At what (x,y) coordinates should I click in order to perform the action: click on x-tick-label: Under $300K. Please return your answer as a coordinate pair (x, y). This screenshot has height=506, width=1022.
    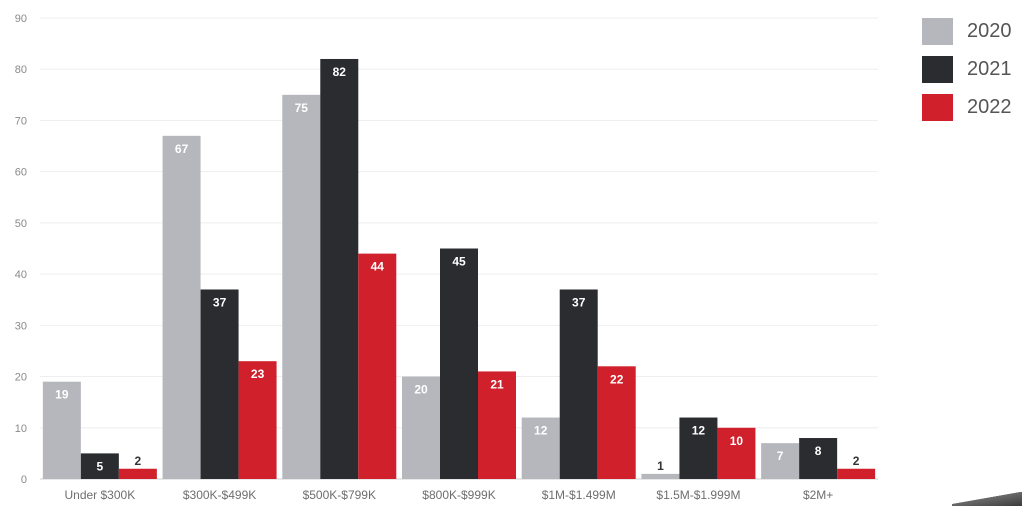
    Looking at the image, I should click on (99, 495).